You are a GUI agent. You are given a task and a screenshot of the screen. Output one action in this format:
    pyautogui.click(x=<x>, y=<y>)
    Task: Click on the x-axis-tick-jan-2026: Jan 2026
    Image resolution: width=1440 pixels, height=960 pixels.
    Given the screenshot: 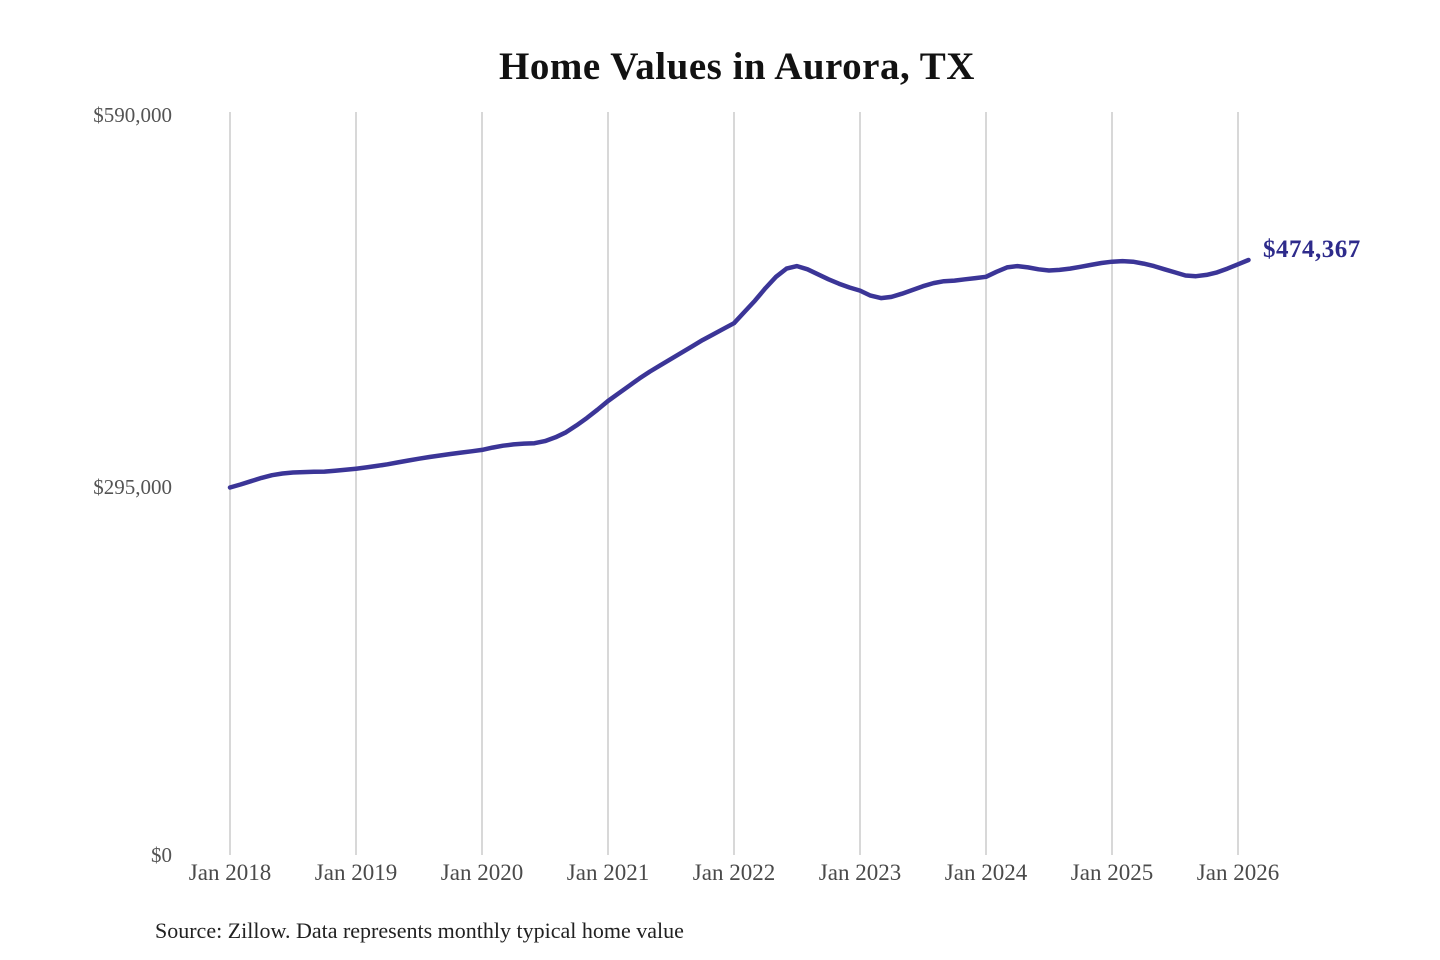 What is the action you would take?
    pyautogui.click(x=1238, y=872)
    